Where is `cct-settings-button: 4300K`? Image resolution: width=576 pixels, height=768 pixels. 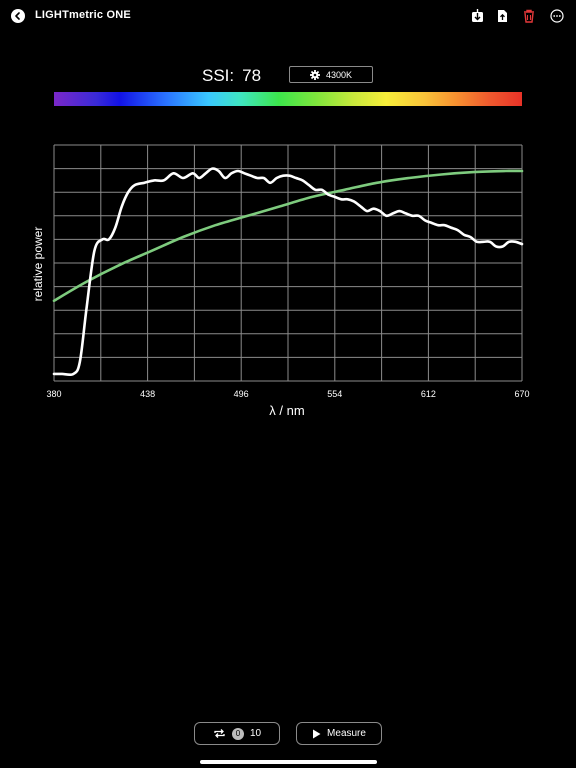 cct-settings-button: 4300K is located at coordinates (331, 74).